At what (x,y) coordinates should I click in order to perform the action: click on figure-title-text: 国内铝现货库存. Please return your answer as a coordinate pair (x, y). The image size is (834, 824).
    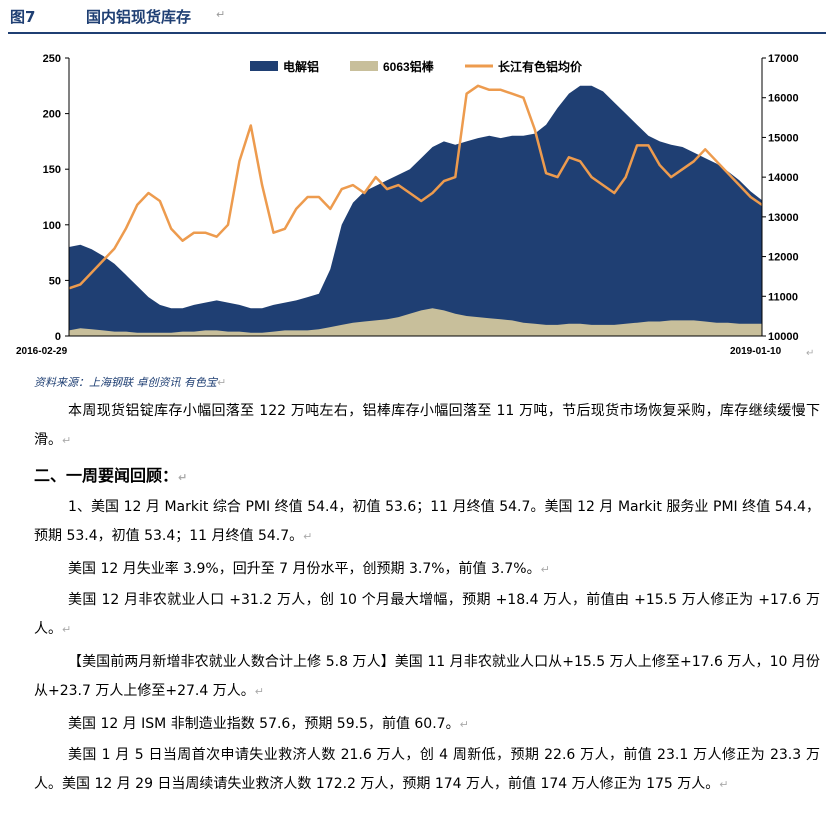
    Looking at the image, I should click on (139, 17).